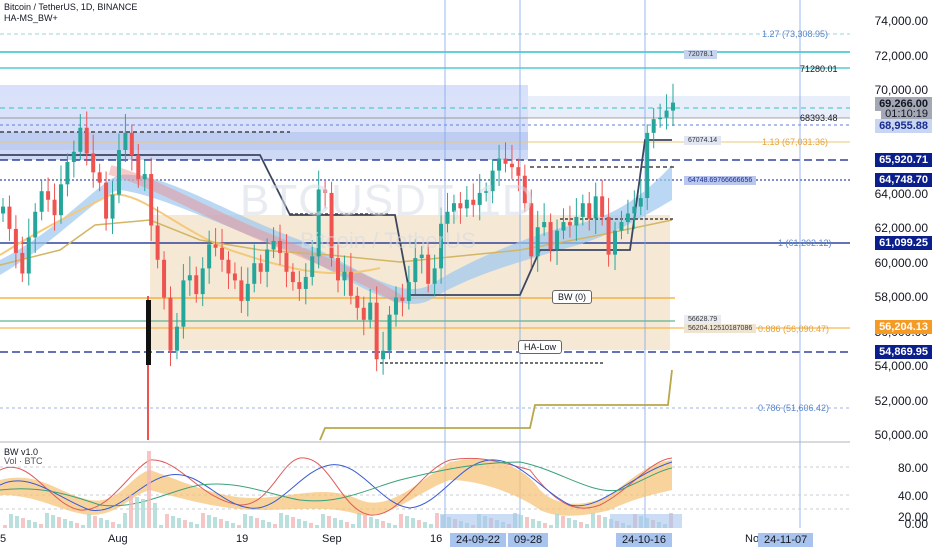 This screenshot has width=932, height=550. Describe the element at coordinates (901, 297) in the screenshot. I see `price-axis-label: 58,000.00` at that location.